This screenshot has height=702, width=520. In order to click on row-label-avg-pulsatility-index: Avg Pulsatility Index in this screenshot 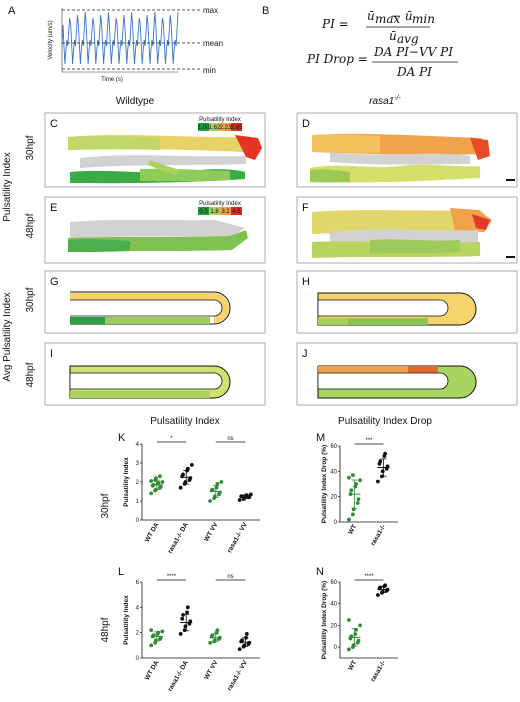, I will do `click(7, 336)`.